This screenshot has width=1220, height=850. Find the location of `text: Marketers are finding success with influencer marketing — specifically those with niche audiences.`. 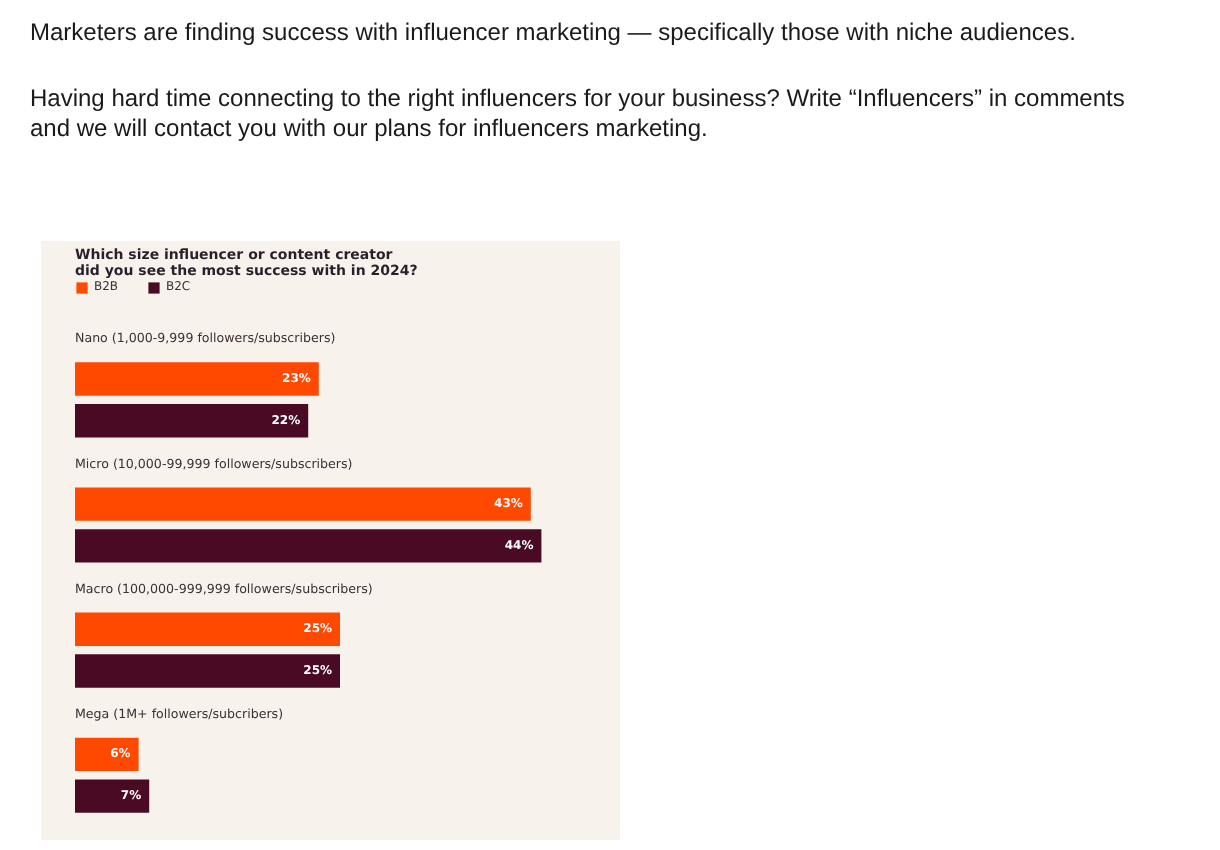

text: Marketers are finding success with influencer marketing — specifically those with niche audiences. is located at coordinates (554, 33).